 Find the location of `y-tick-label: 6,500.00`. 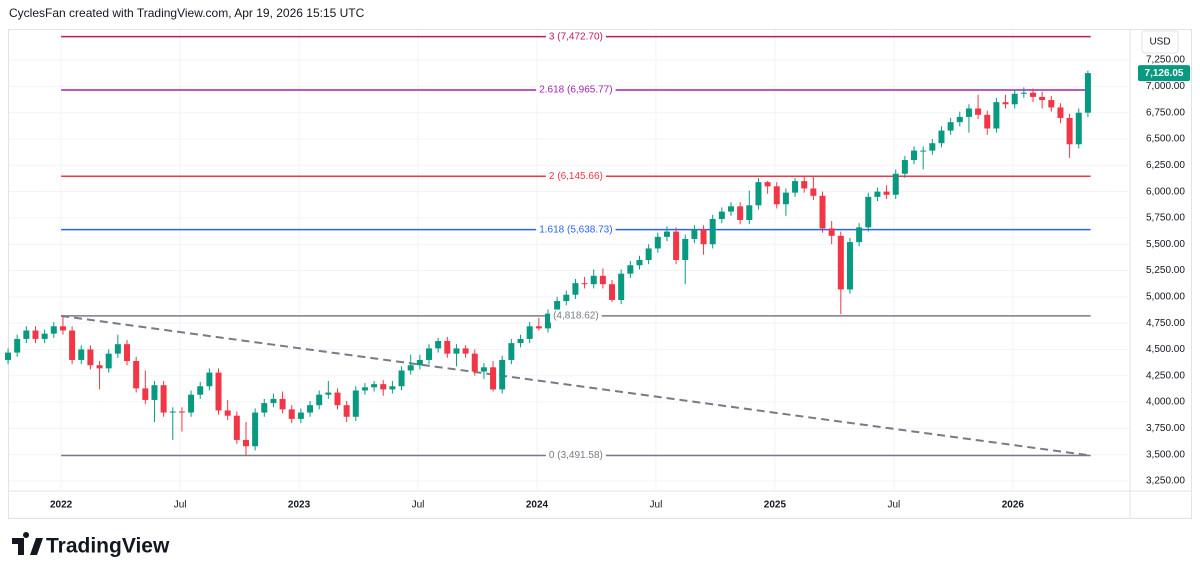

y-tick-label: 6,500.00 is located at coordinates (1165, 139).